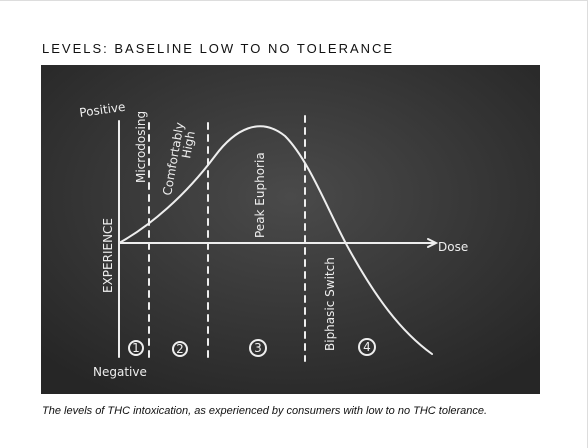 The height and width of the screenshot is (448, 588). I want to click on axis-label: Positive, so click(102, 110).